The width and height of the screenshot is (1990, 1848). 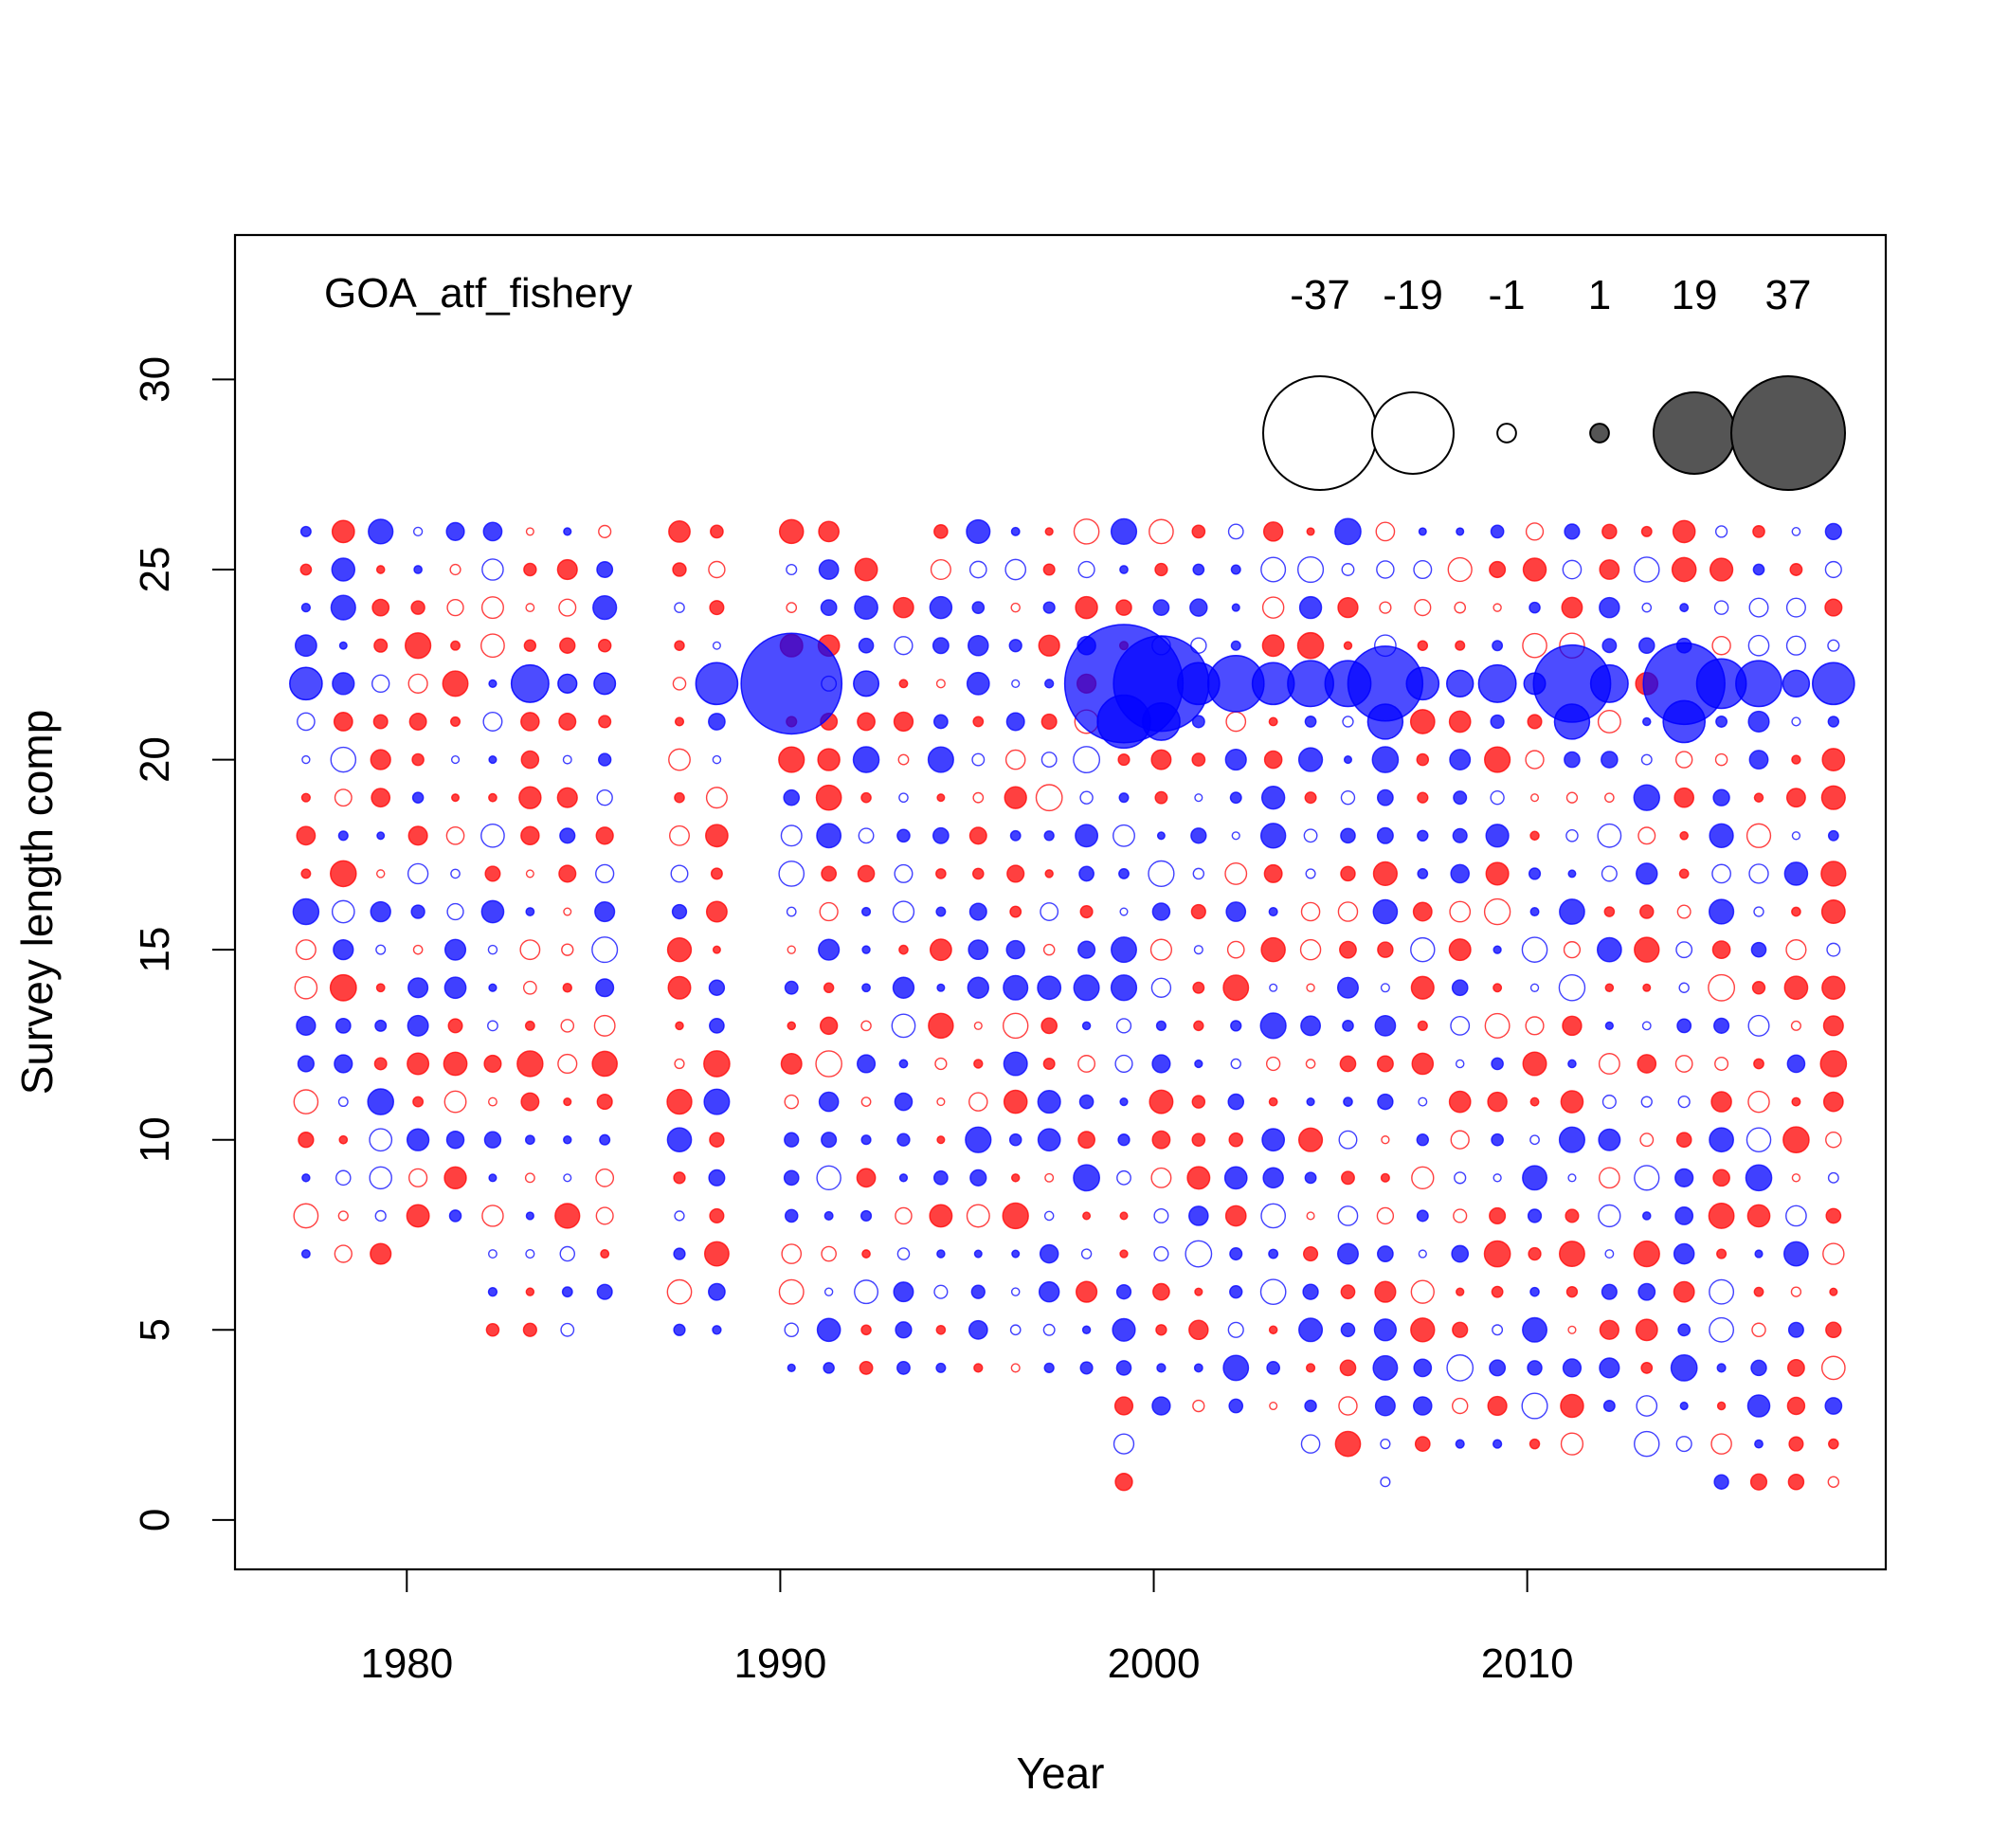 I want to click on y-tick-label: 5, so click(x=155, y=1330).